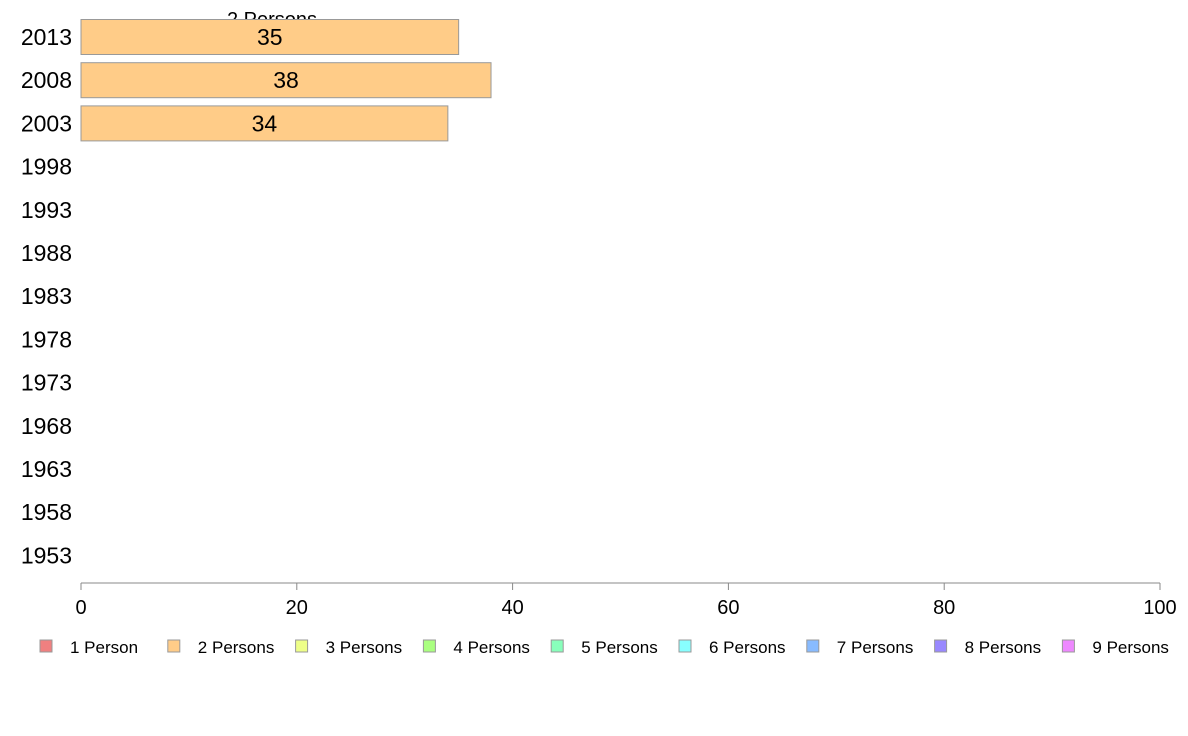 Image resolution: width=1188 pixels, height=736 pixels. I want to click on x-axis: 0 20 40 60 80 100, so click(626, 600).